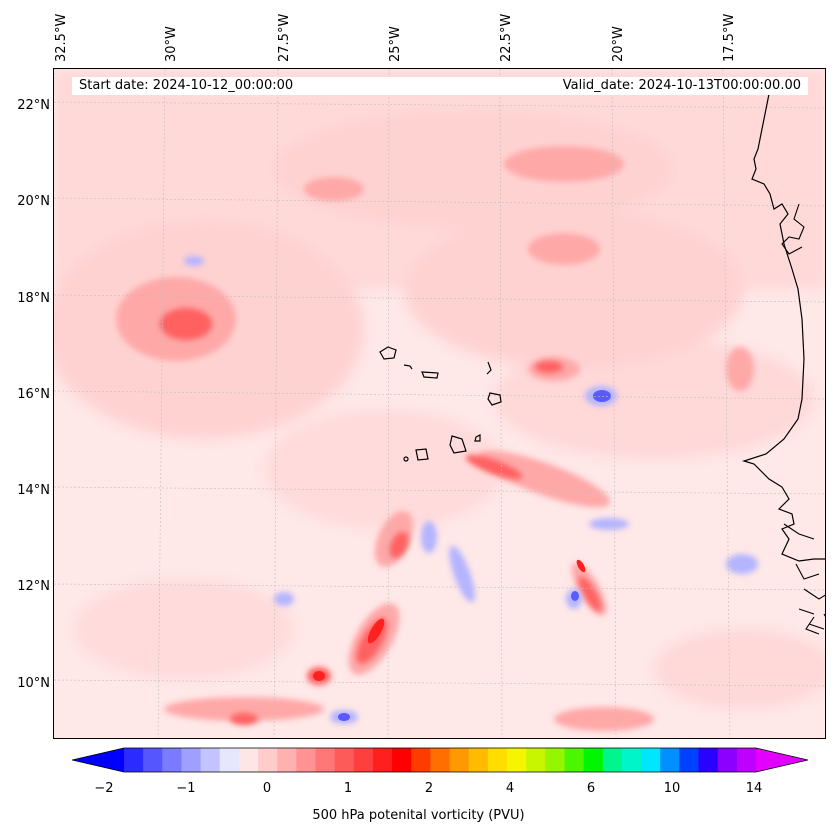 The image size is (837, 836). What do you see at coordinates (33, 394) in the screenshot?
I see `lat-label-16n: 16°N` at bounding box center [33, 394].